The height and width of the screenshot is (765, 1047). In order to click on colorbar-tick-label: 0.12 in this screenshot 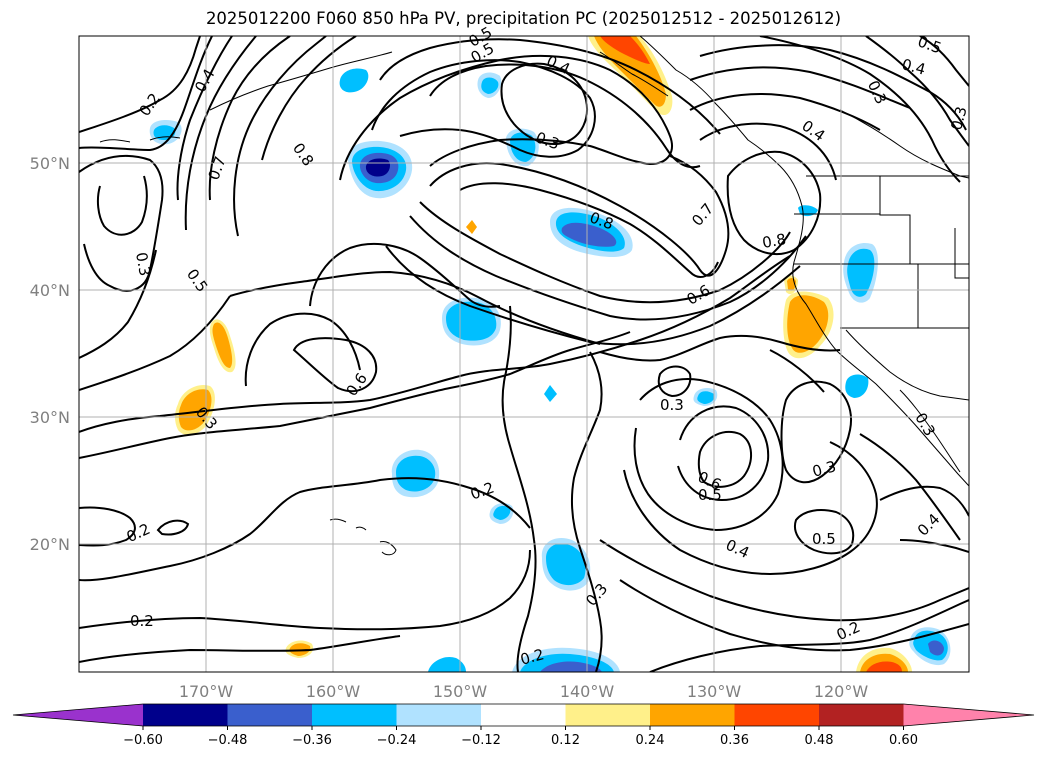, I will do `click(565, 740)`.